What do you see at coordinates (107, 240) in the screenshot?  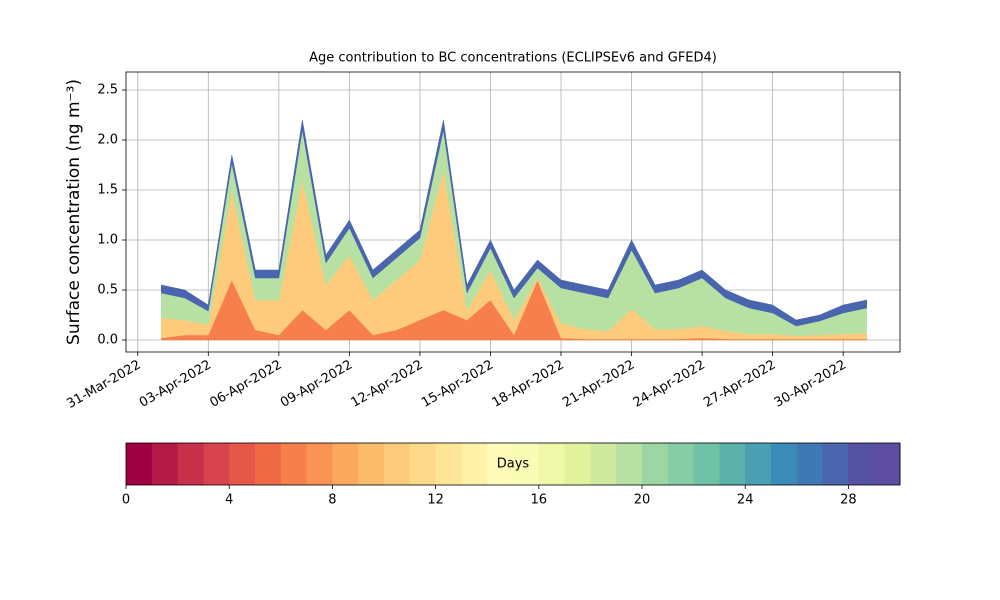 I see `y-tick-label: 1.0` at bounding box center [107, 240].